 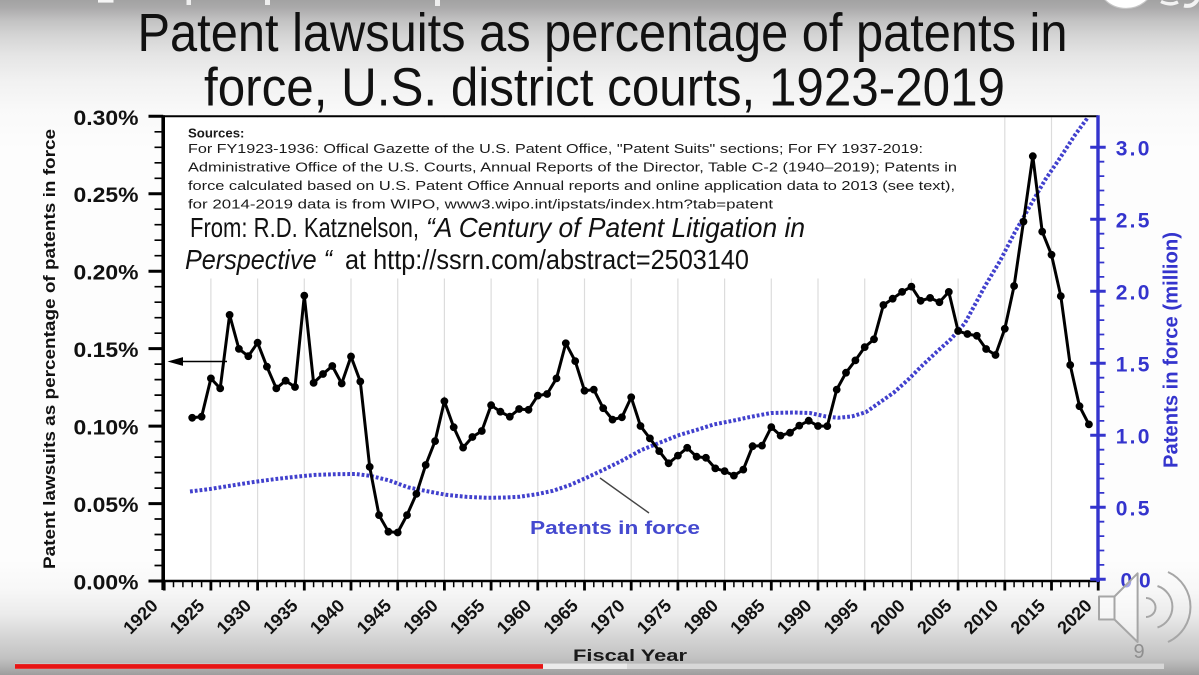 I want to click on svg-text: 0.05%, so click(x=106, y=505).